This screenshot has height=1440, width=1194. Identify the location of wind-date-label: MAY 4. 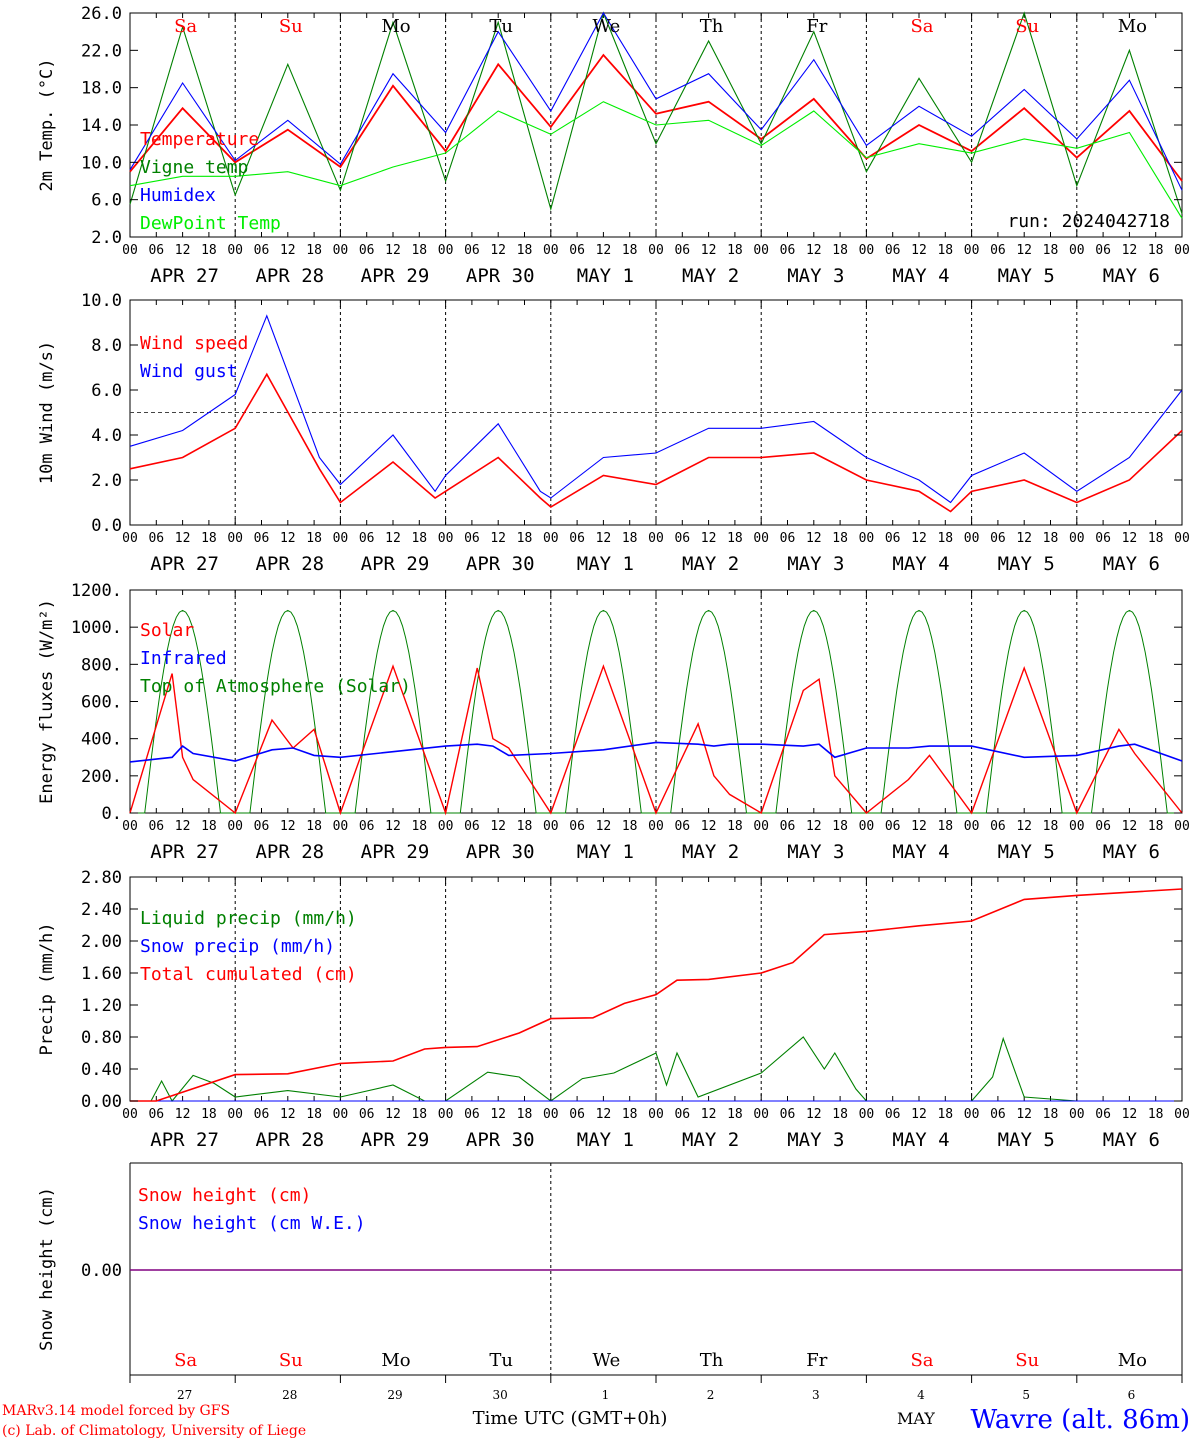
(920, 564).